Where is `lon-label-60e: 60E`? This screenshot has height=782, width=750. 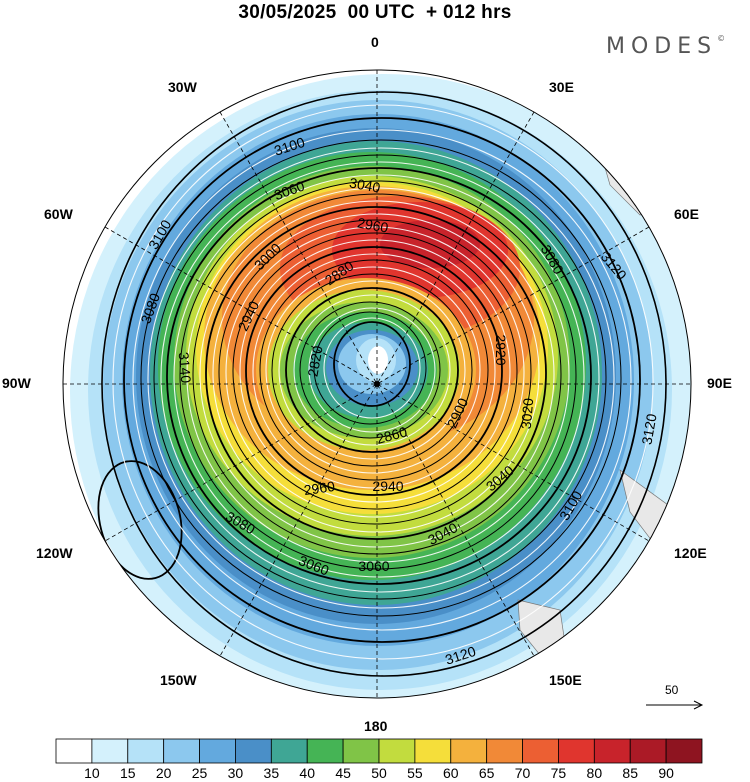 lon-label-60e: 60E is located at coordinates (686, 214).